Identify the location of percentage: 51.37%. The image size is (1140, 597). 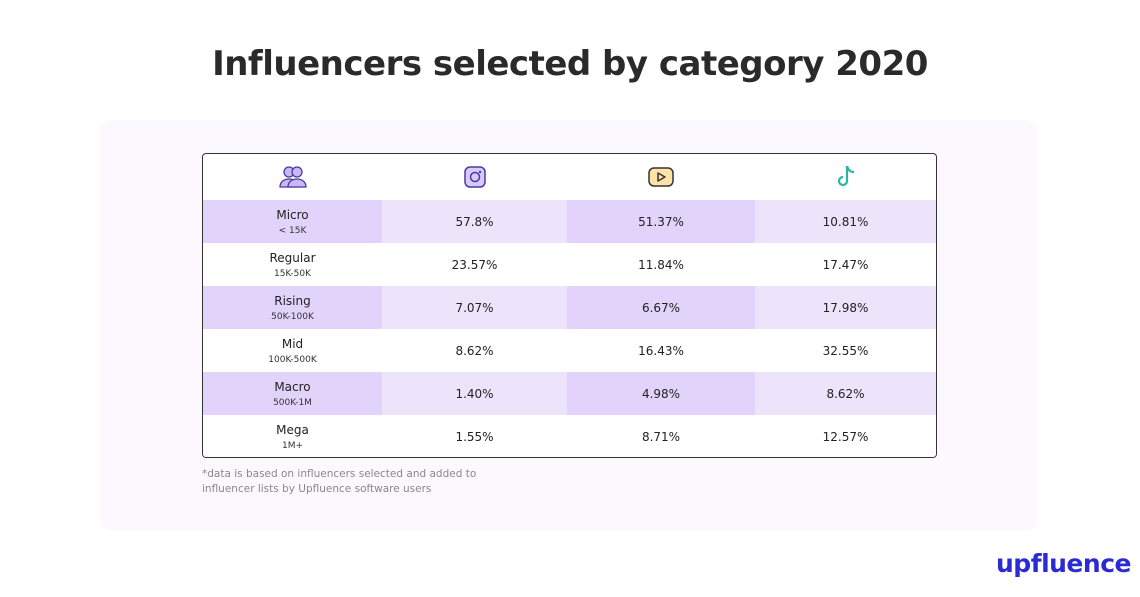
(661, 221).